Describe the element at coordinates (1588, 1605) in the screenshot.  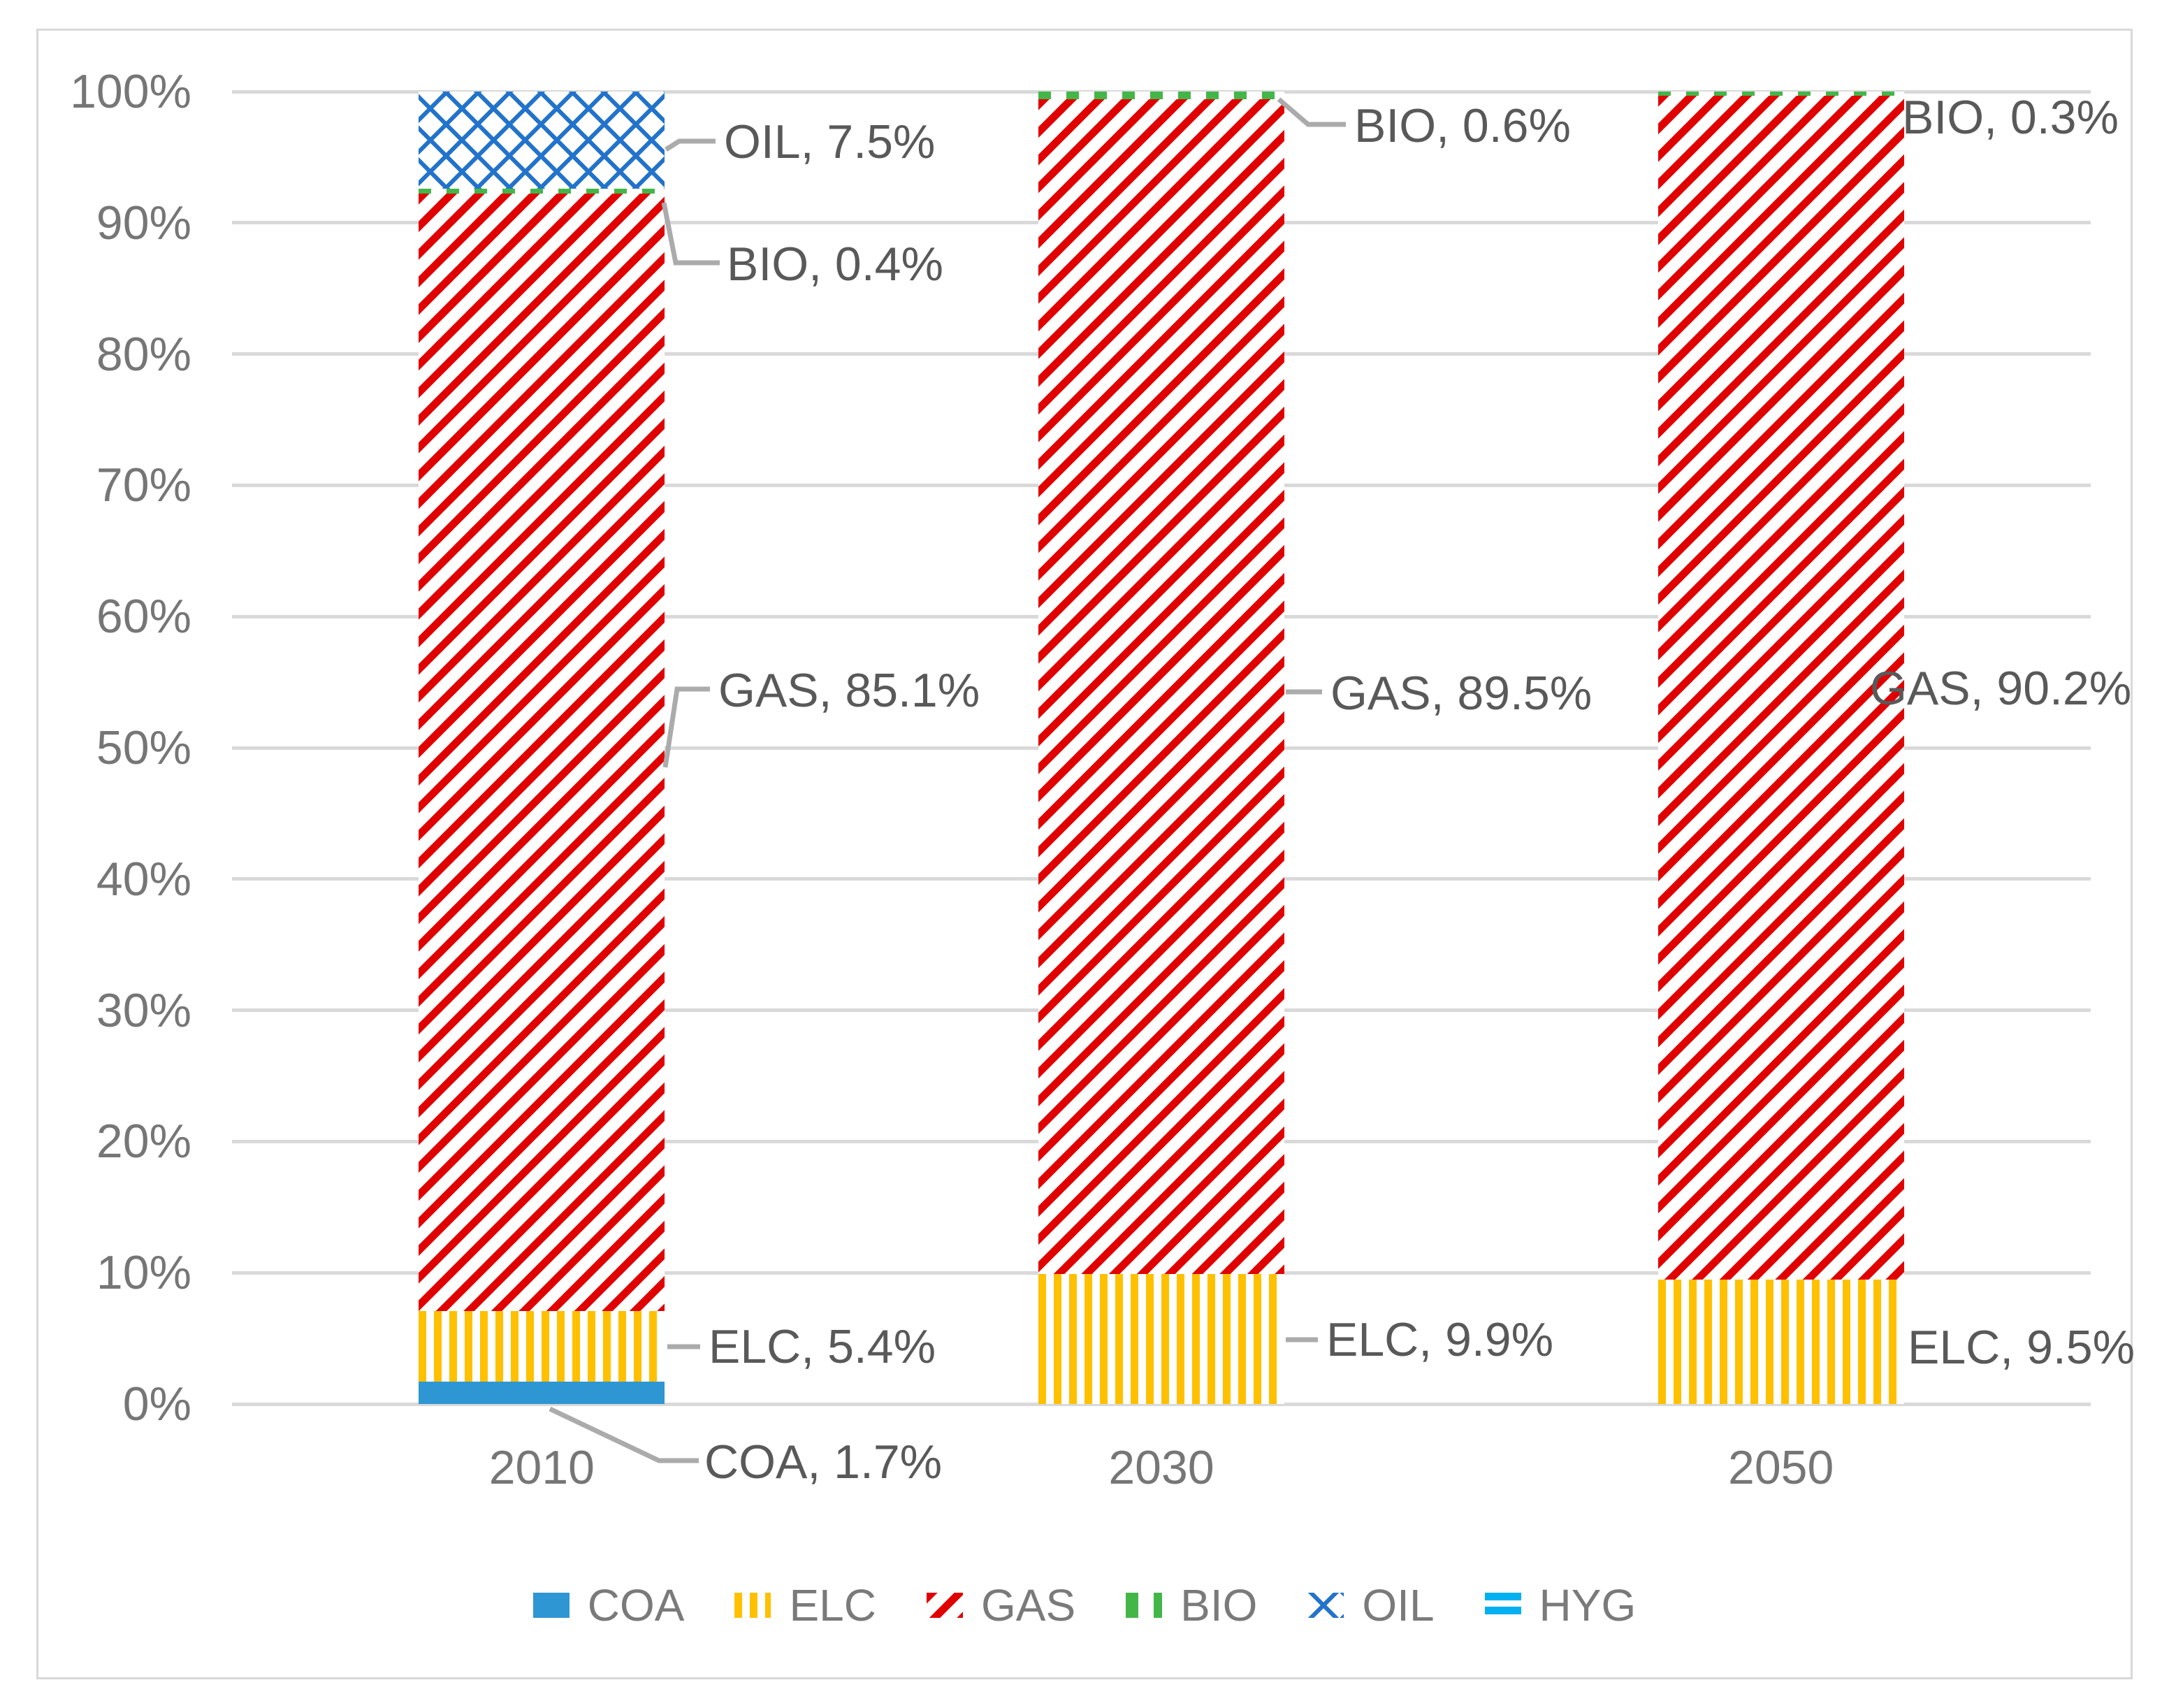
I see `legend-label-hyg: HYG` at that location.